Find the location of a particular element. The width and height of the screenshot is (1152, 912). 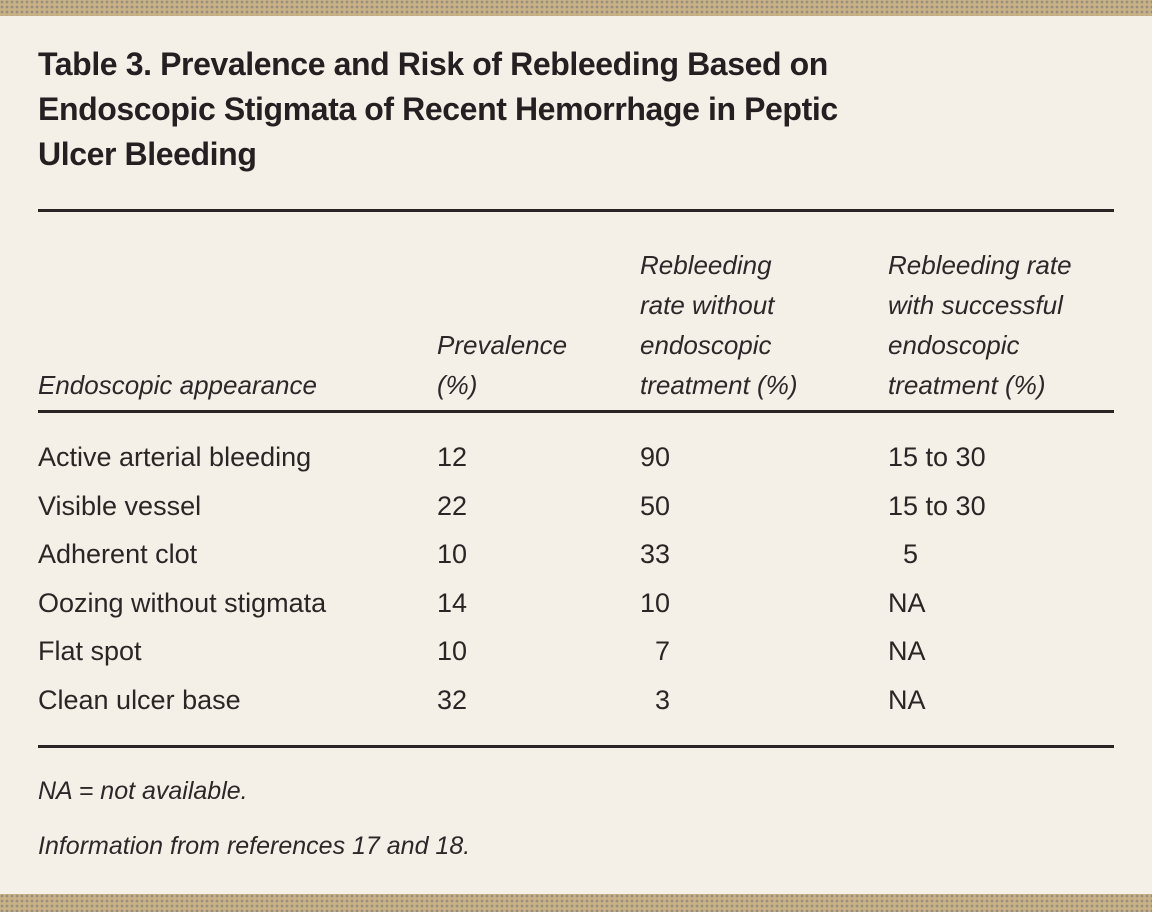

footnote-na-definition: NA = not available. is located at coordinates (143, 791).